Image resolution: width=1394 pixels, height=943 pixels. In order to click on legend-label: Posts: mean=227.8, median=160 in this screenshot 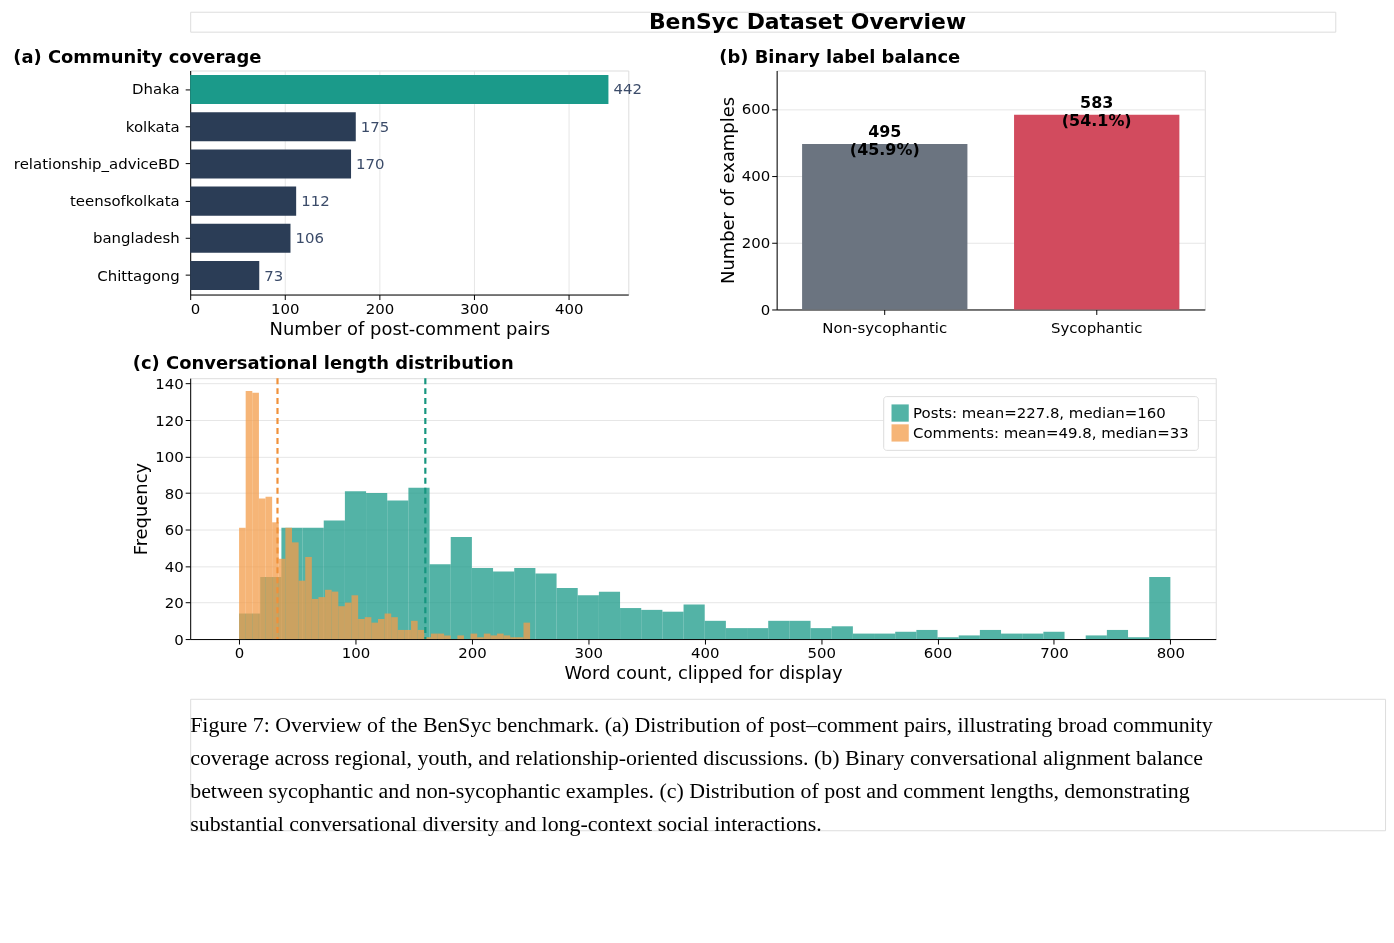, I will do `click(1039, 413)`.